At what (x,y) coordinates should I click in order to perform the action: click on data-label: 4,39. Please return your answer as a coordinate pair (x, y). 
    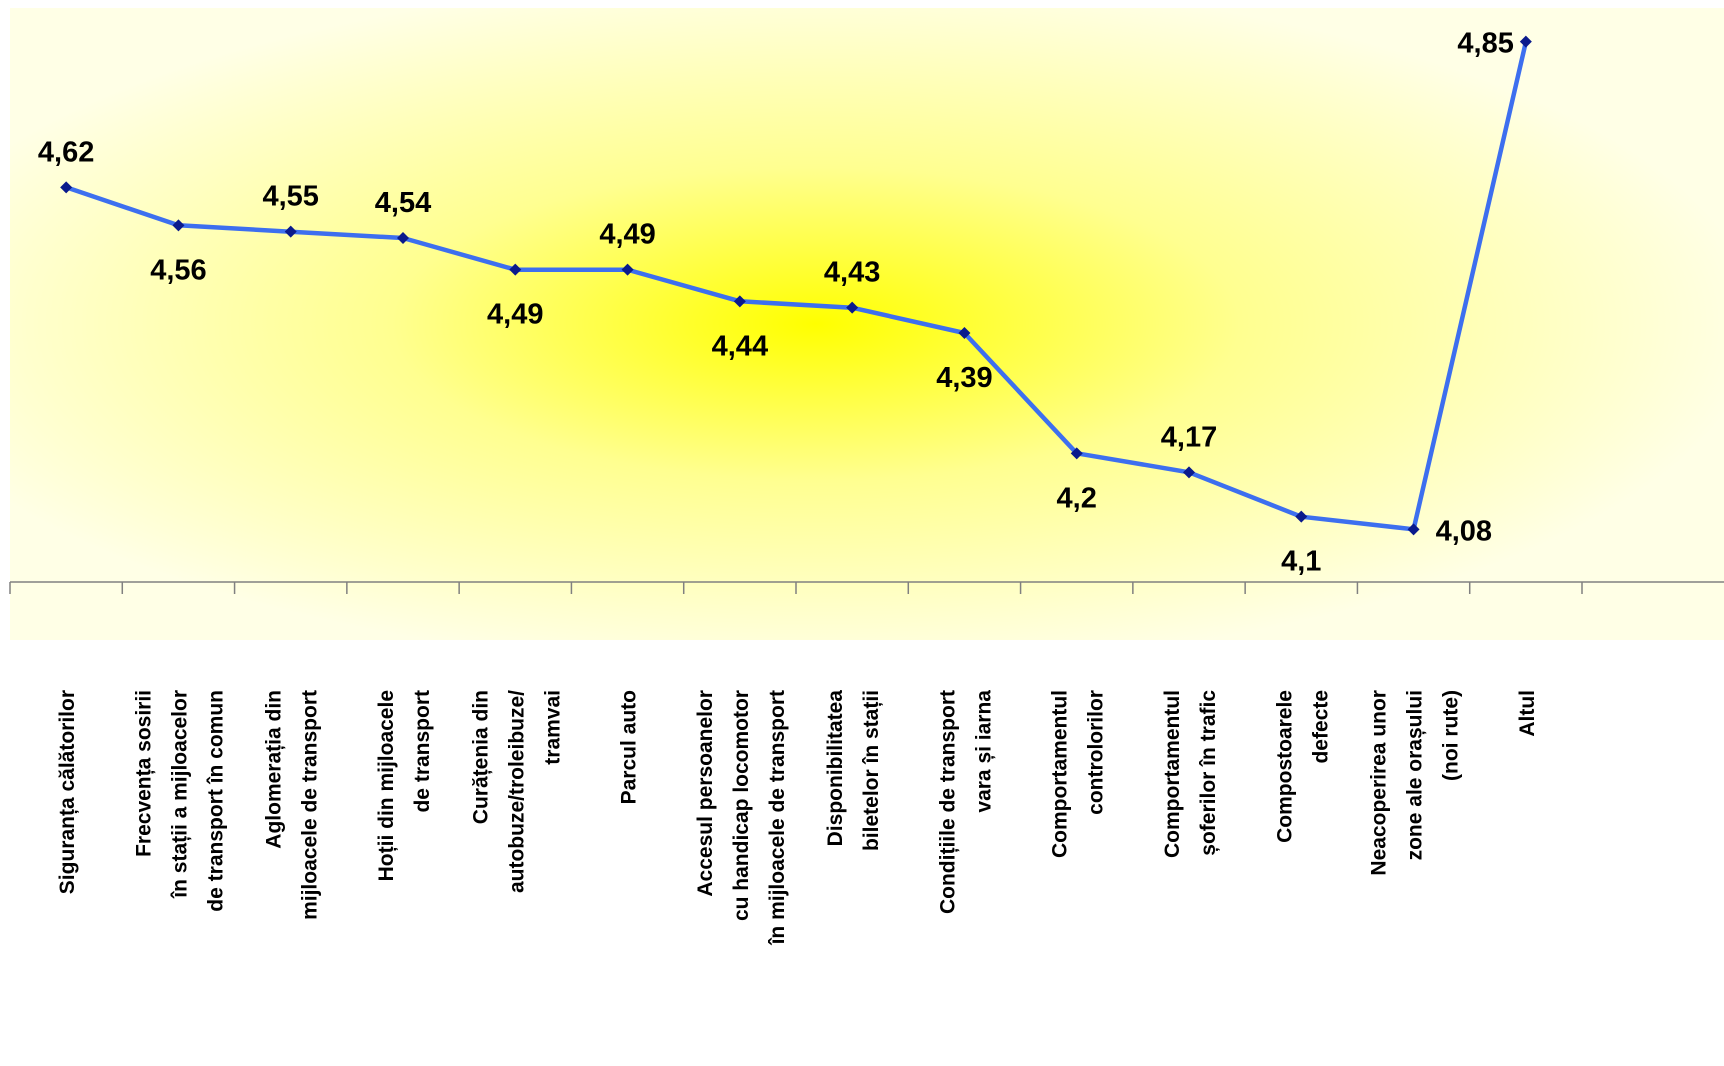
    Looking at the image, I should click on (964, 378).